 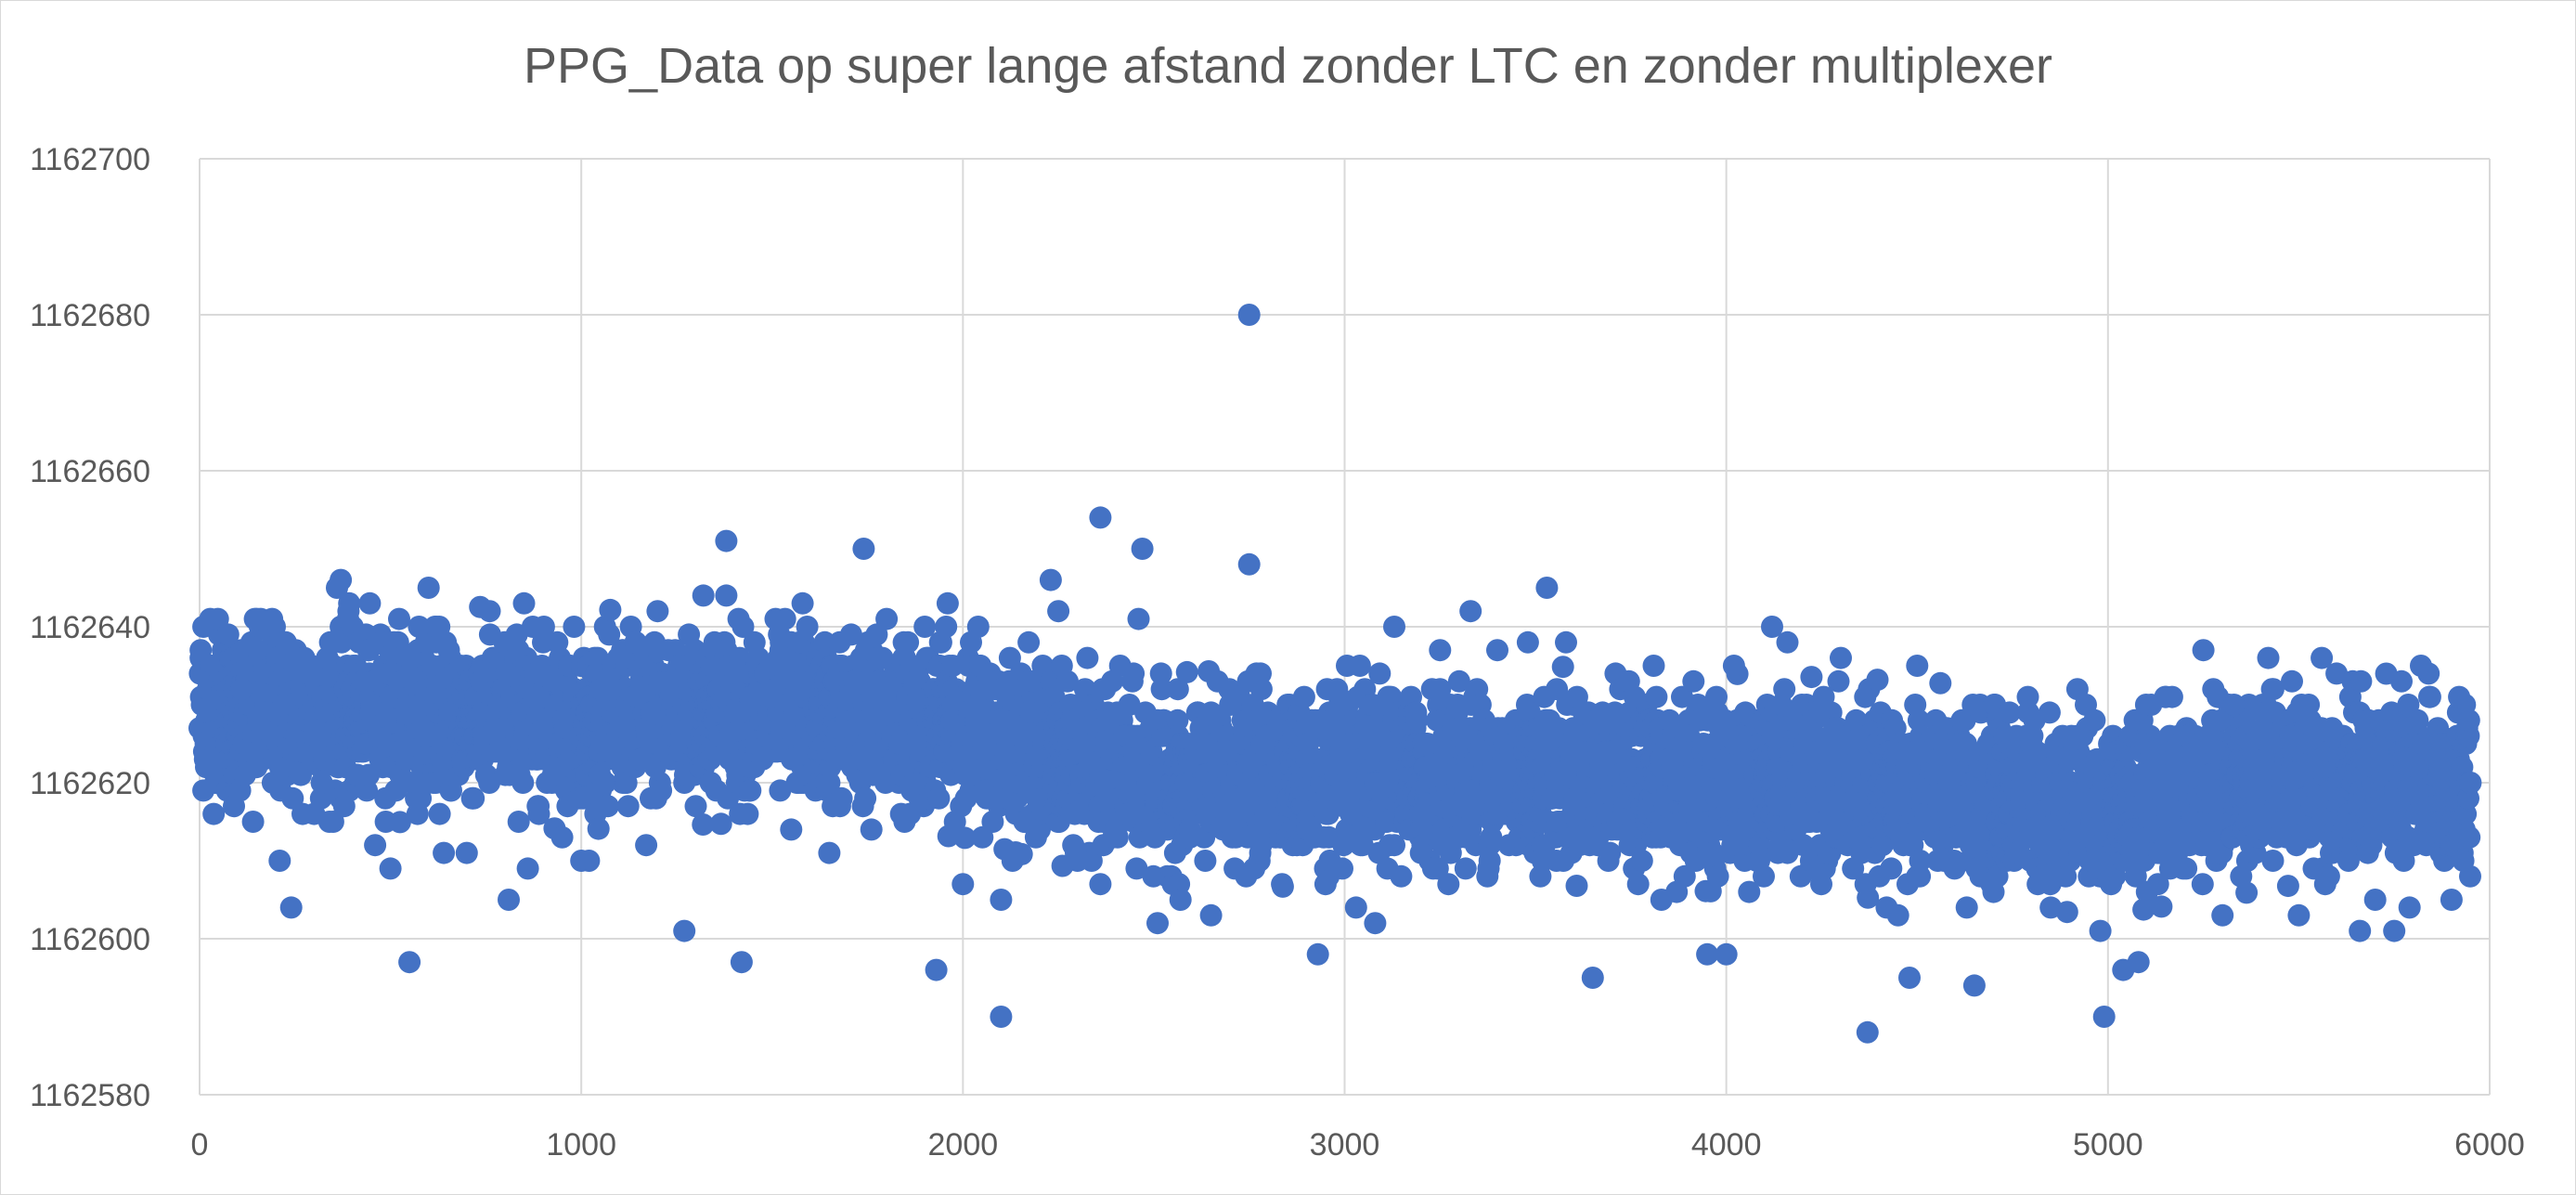 What do you see at coordinates (963, 1145) in the screenshot?
I see `x-tick-label: 2000` at bounding box center [963, 1145].